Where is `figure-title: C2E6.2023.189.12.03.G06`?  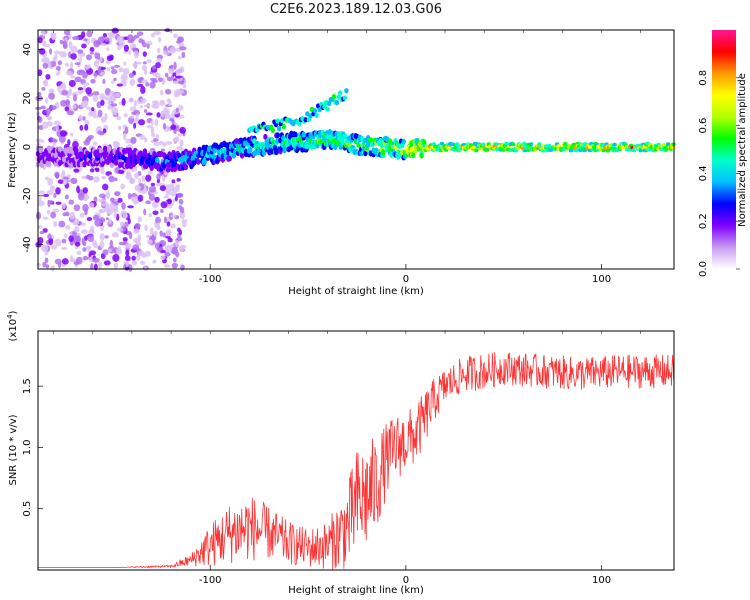 figure-title: C2E6.2023.189.12.03.G06 is located at coordinates (356, 9).